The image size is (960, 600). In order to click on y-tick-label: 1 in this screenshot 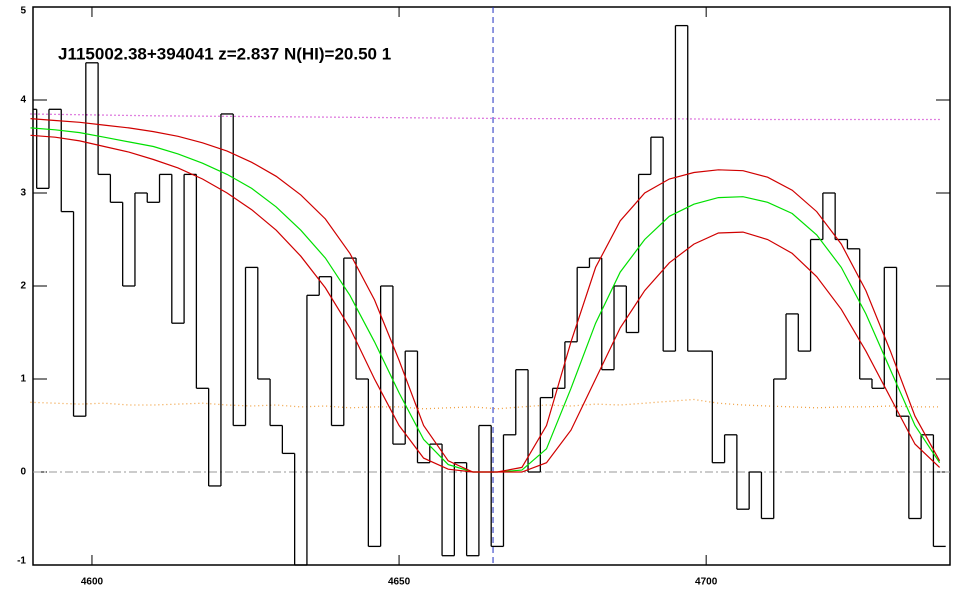, I will do `click(23, 379)`.